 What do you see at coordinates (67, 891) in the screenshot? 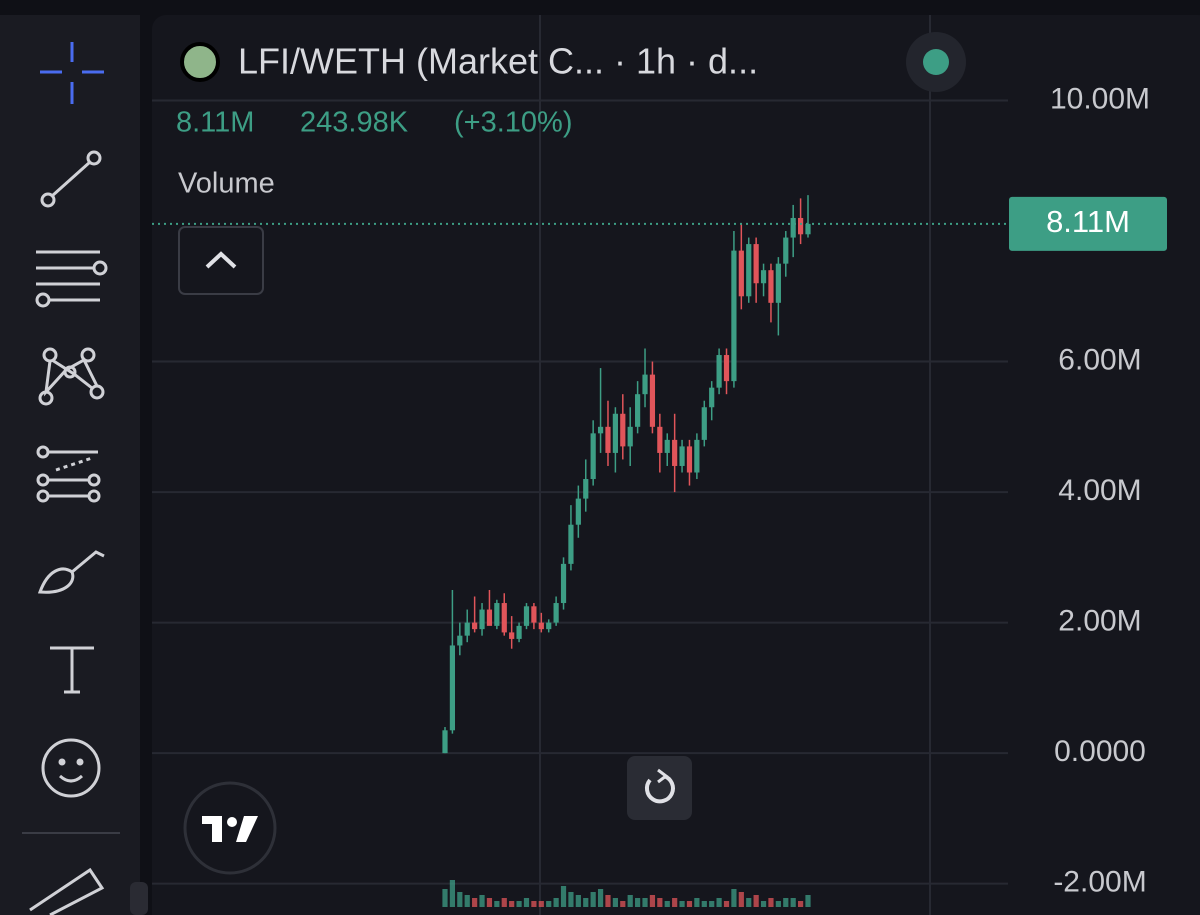
I see `ruler-tool` at bounding box center [67, 891].